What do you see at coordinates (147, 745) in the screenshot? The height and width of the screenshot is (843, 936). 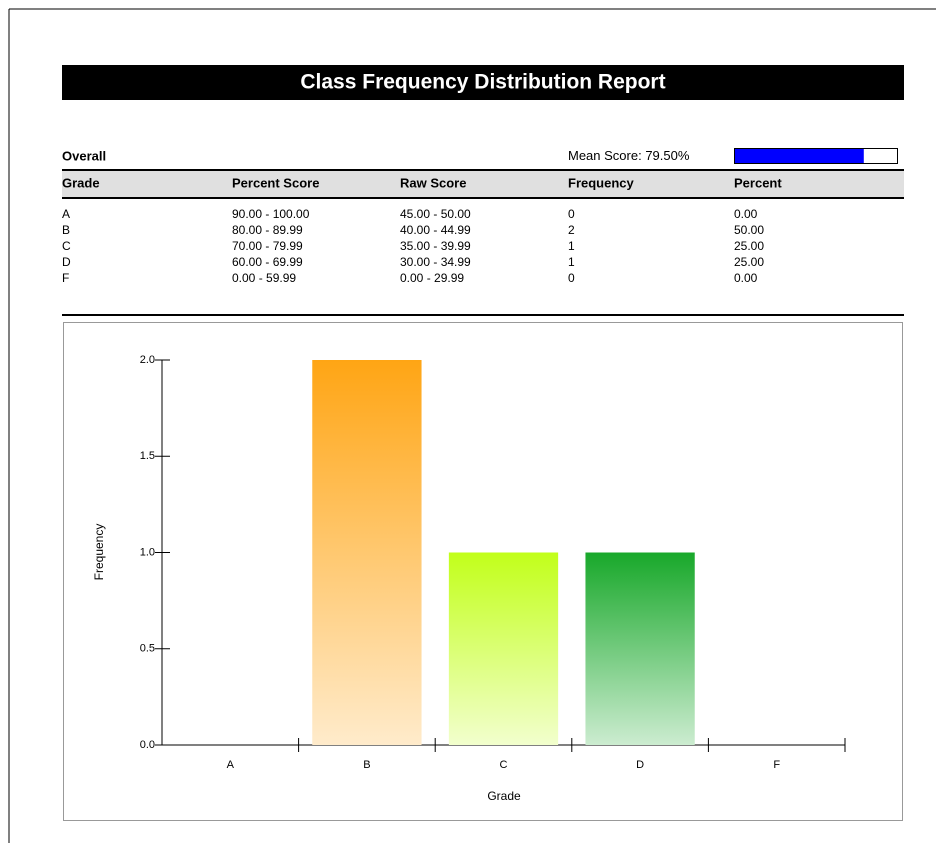 I see `y-tick-label: 0.0` at bounding box center [147, 745].